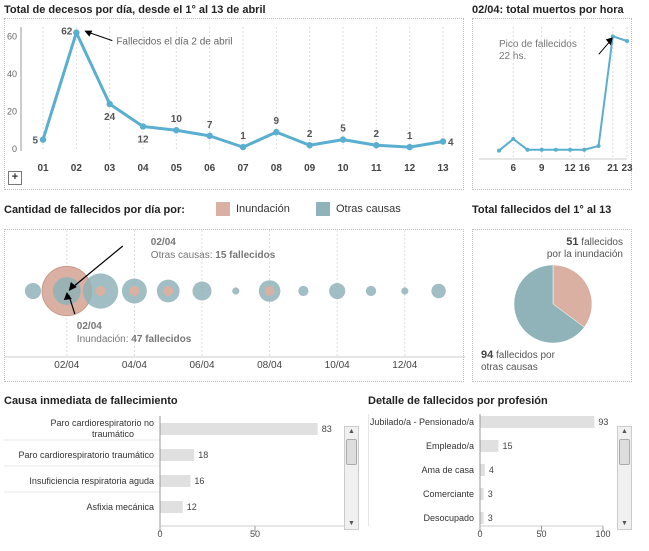 This screenshot has height=551, width=649. I want to click on legend-otras-causas: Otras causas, so click(358, 209).